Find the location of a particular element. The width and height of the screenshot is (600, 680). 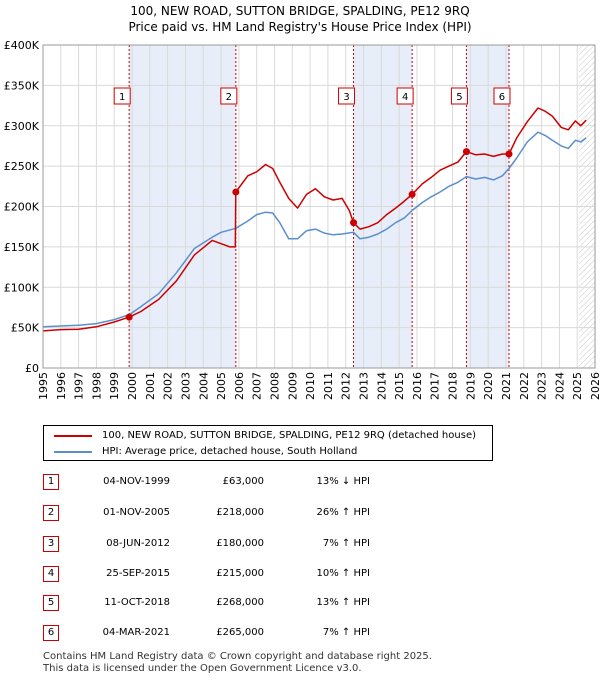

sale-hpi-change: 13% ↑ HPI is located at coordinates (343, 602).